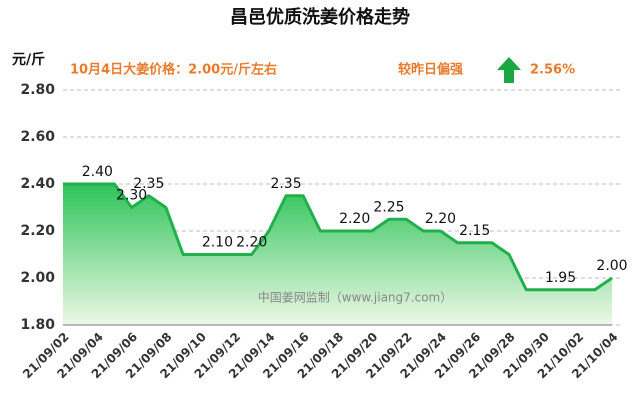  What do you see at coordinates (552, 70) in the screenshot?
I see `annotation: 2.56%` at bounding box center [552, 70].